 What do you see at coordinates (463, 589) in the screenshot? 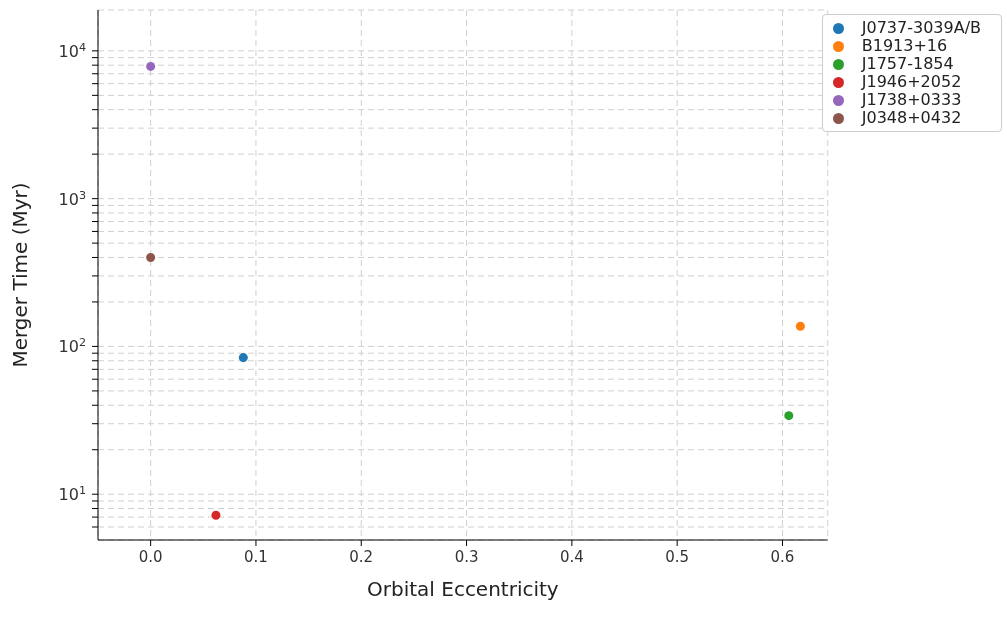
I see `x-axis-title: Orbital Eccentricity` at bounding box center [463, 589].